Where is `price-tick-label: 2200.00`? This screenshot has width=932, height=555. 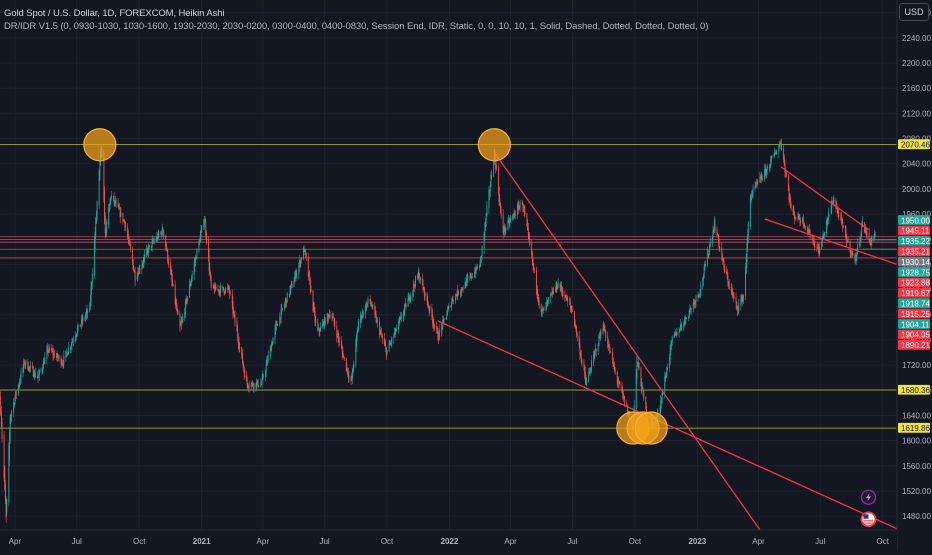
price-tick-label: 2200.00 is located at coordinates (916, 63).